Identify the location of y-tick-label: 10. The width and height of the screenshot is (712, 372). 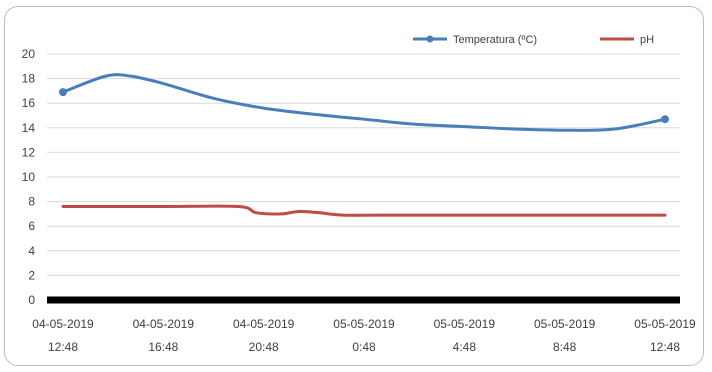
(29, 177).